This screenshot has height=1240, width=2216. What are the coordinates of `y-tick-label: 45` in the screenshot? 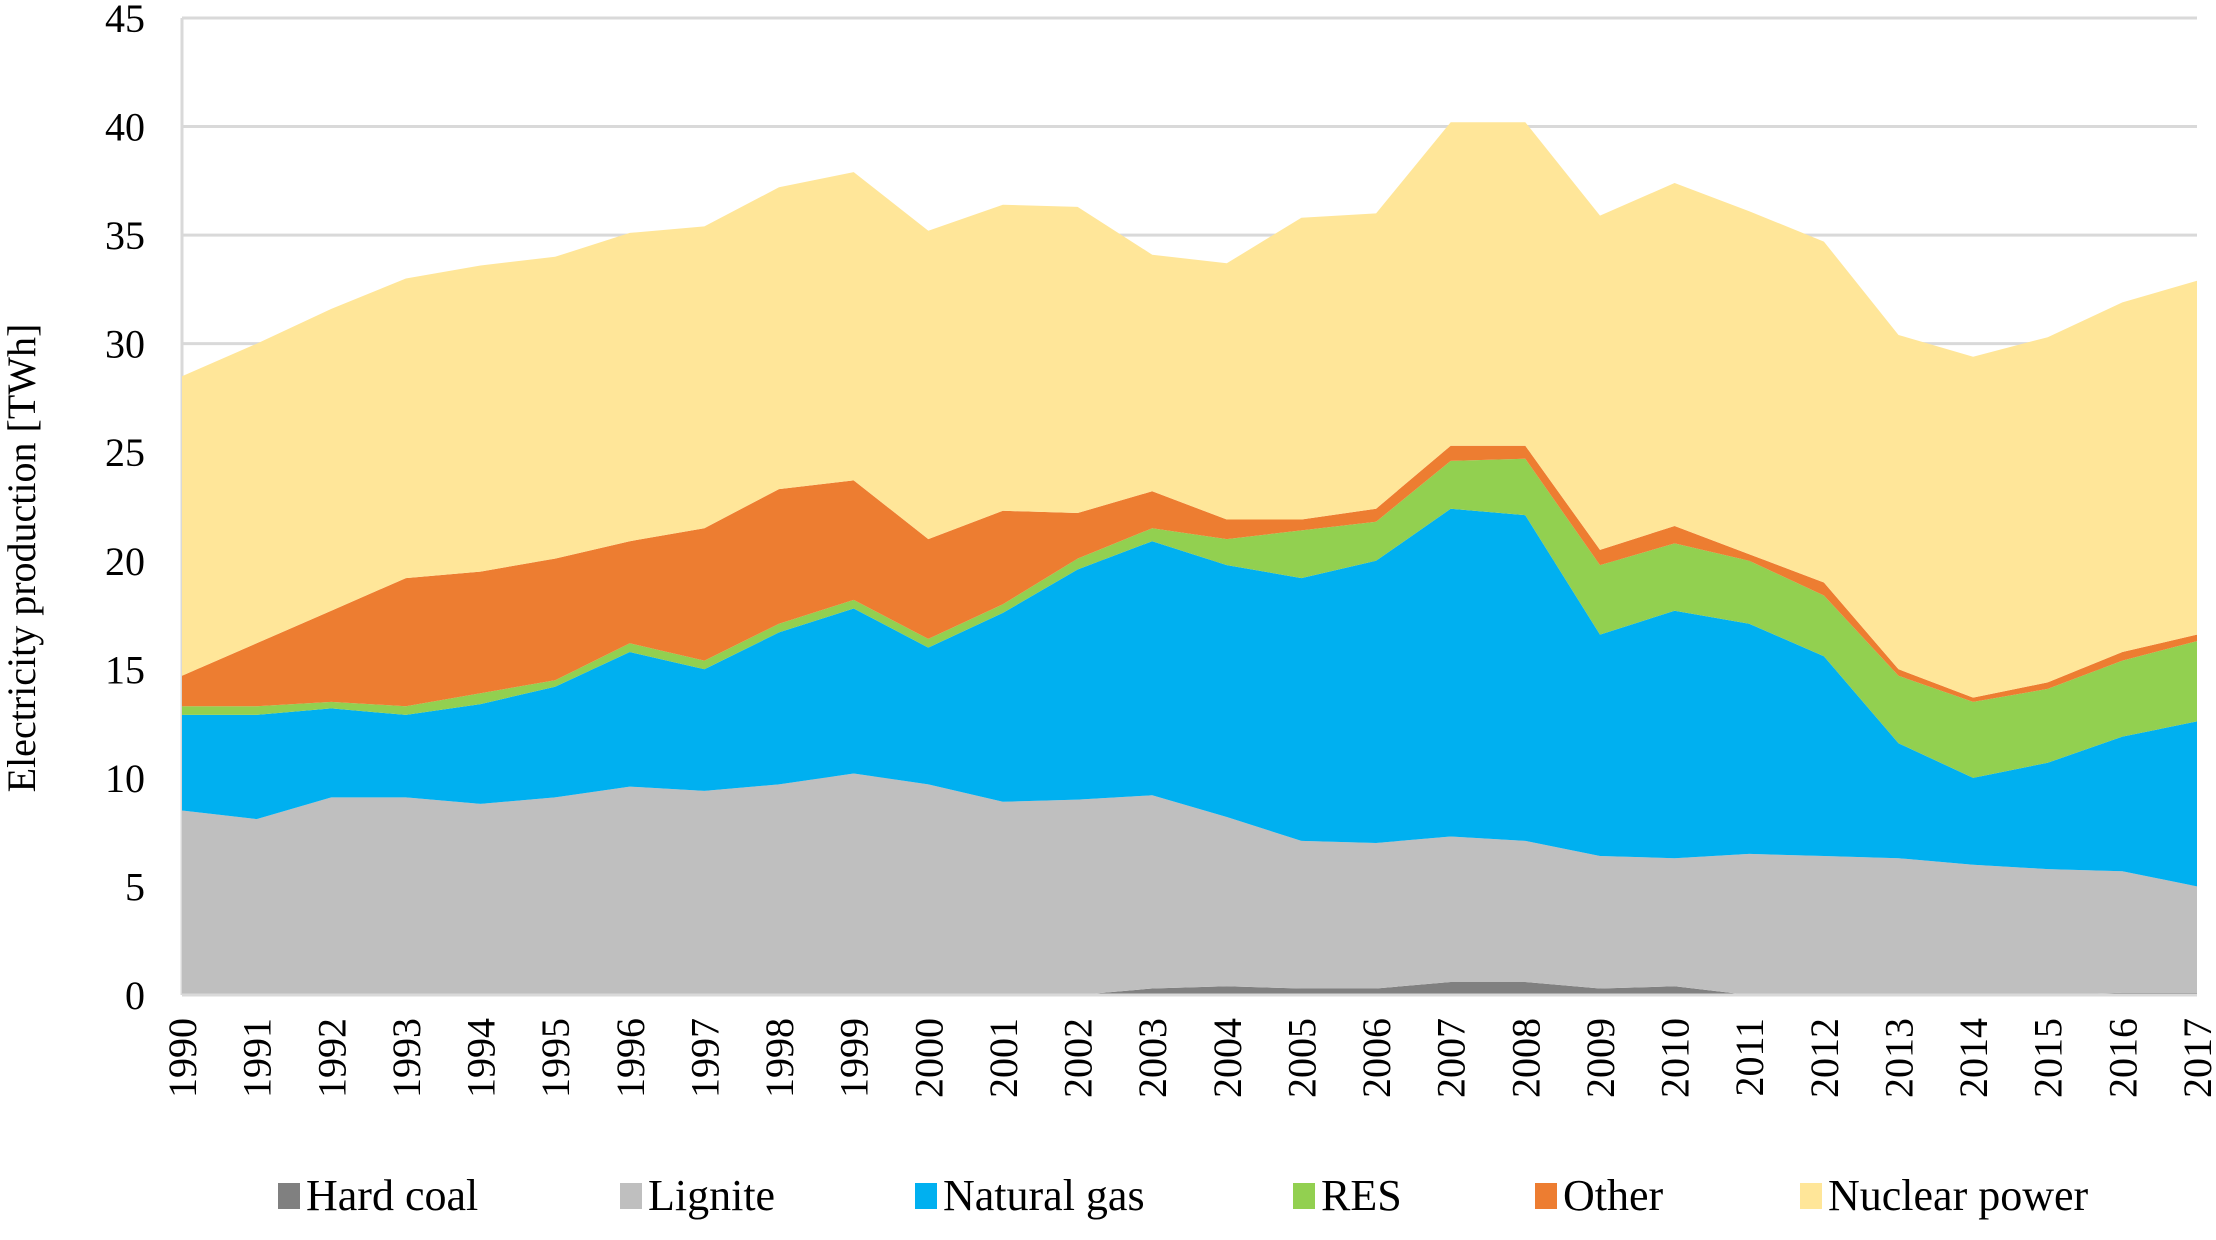 It's located at (125, 20).